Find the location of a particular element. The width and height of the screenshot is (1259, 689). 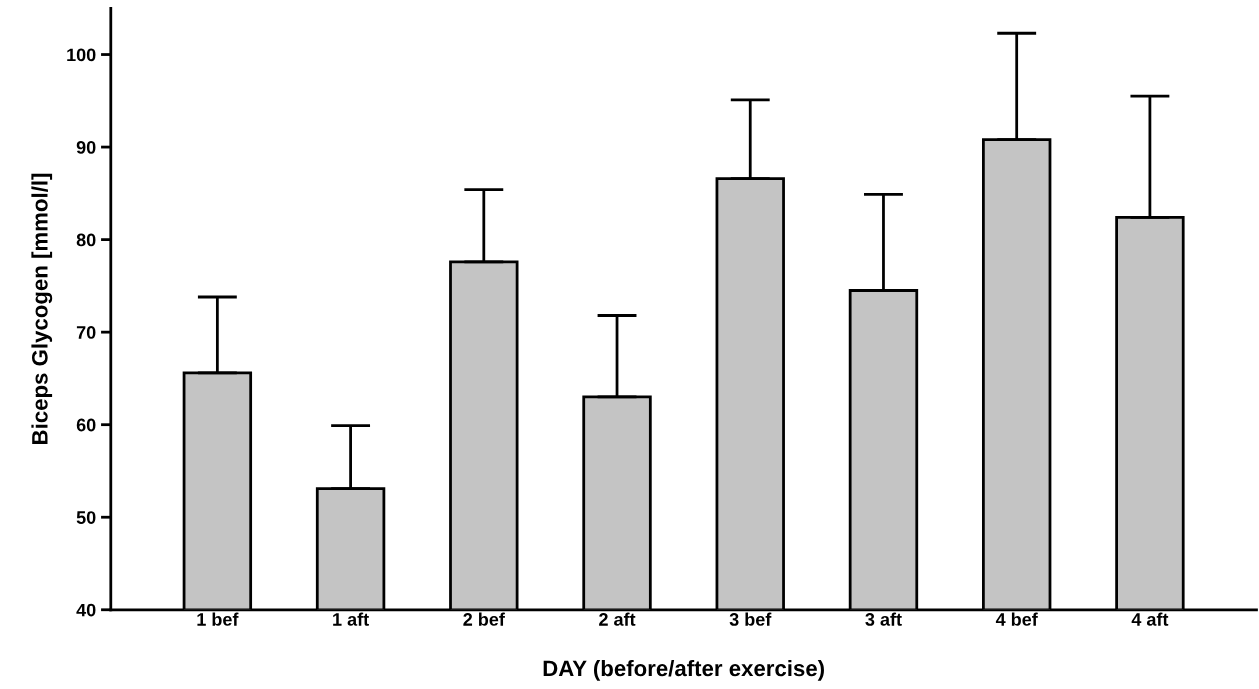

x-tick-label: 1 aft is located at coordinates (351, 619).